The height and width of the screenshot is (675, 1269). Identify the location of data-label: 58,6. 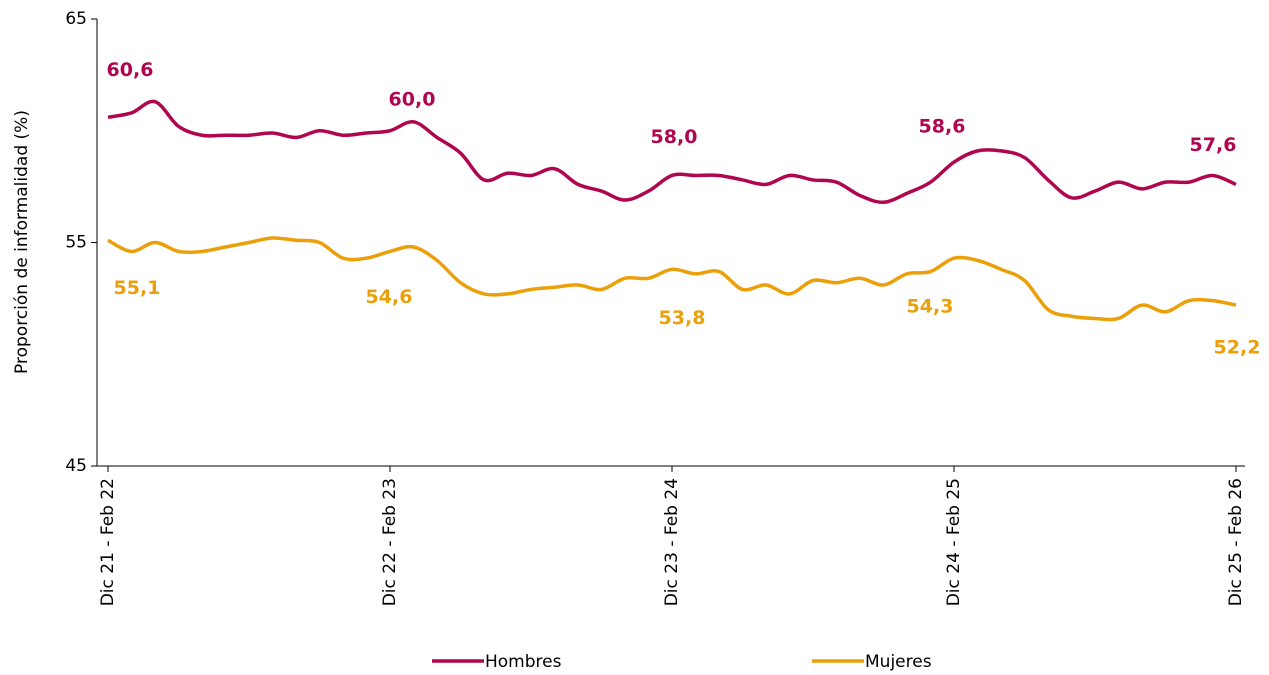
(942, 127).